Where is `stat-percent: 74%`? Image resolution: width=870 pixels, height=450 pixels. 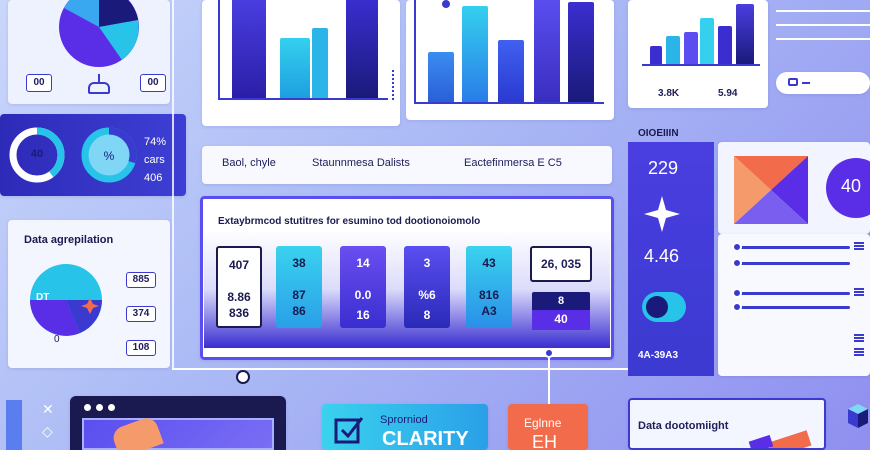 stat-percent: 74% is located at coordinates (155, 142).